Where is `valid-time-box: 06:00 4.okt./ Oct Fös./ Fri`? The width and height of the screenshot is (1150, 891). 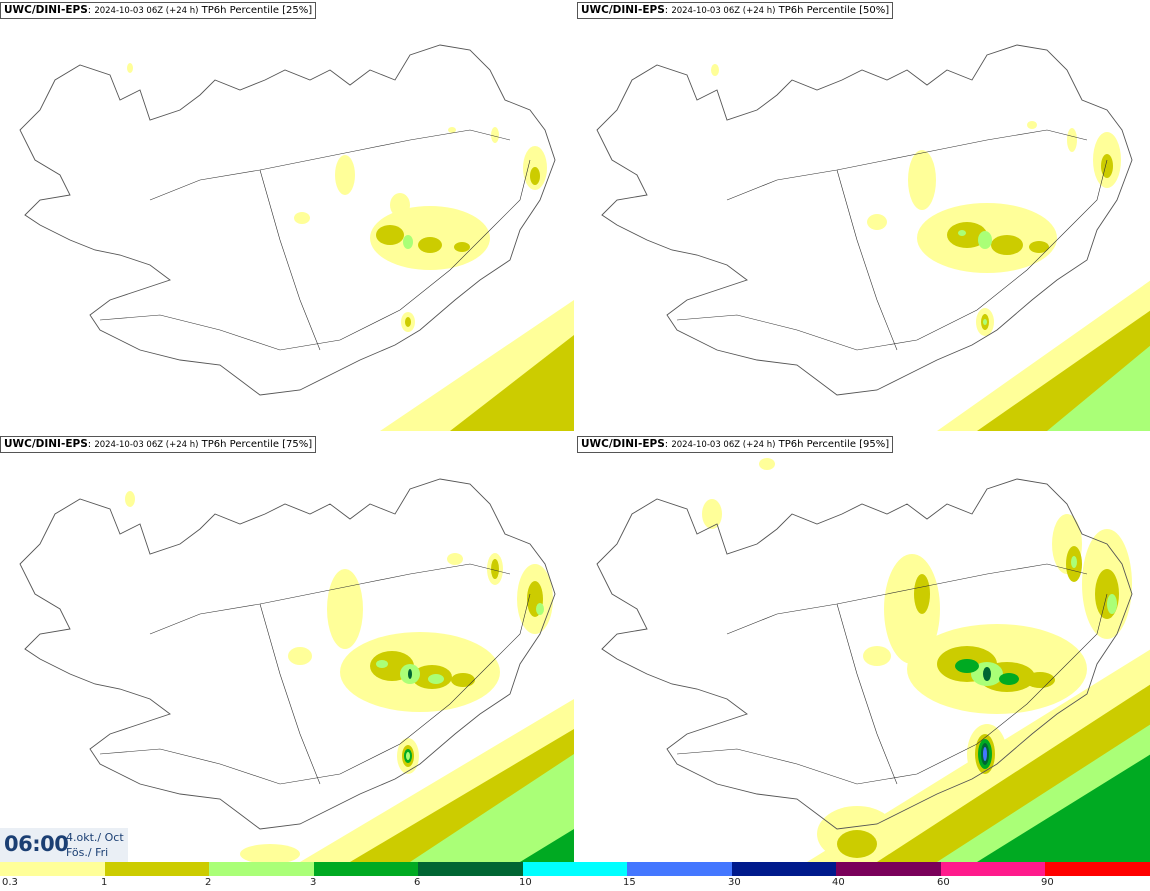
valid-time-box: 06:00 4.okt./ Oct Fös./ Fri is located at coordinates (64, 845).